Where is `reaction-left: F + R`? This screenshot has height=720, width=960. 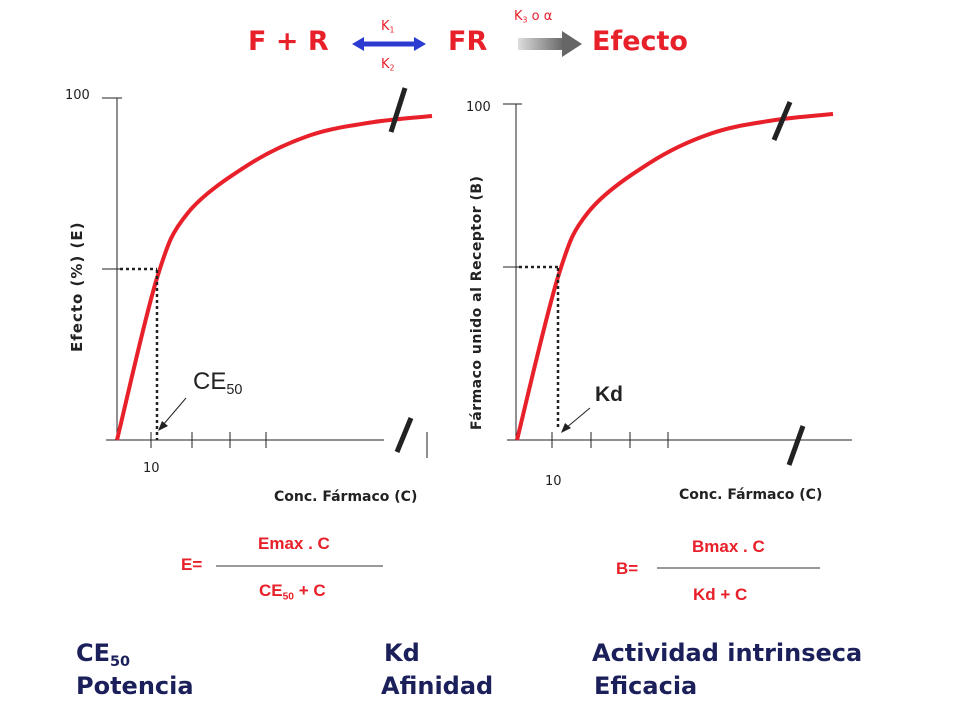
reaction-left: F + R is located at coordinates (288, 41).